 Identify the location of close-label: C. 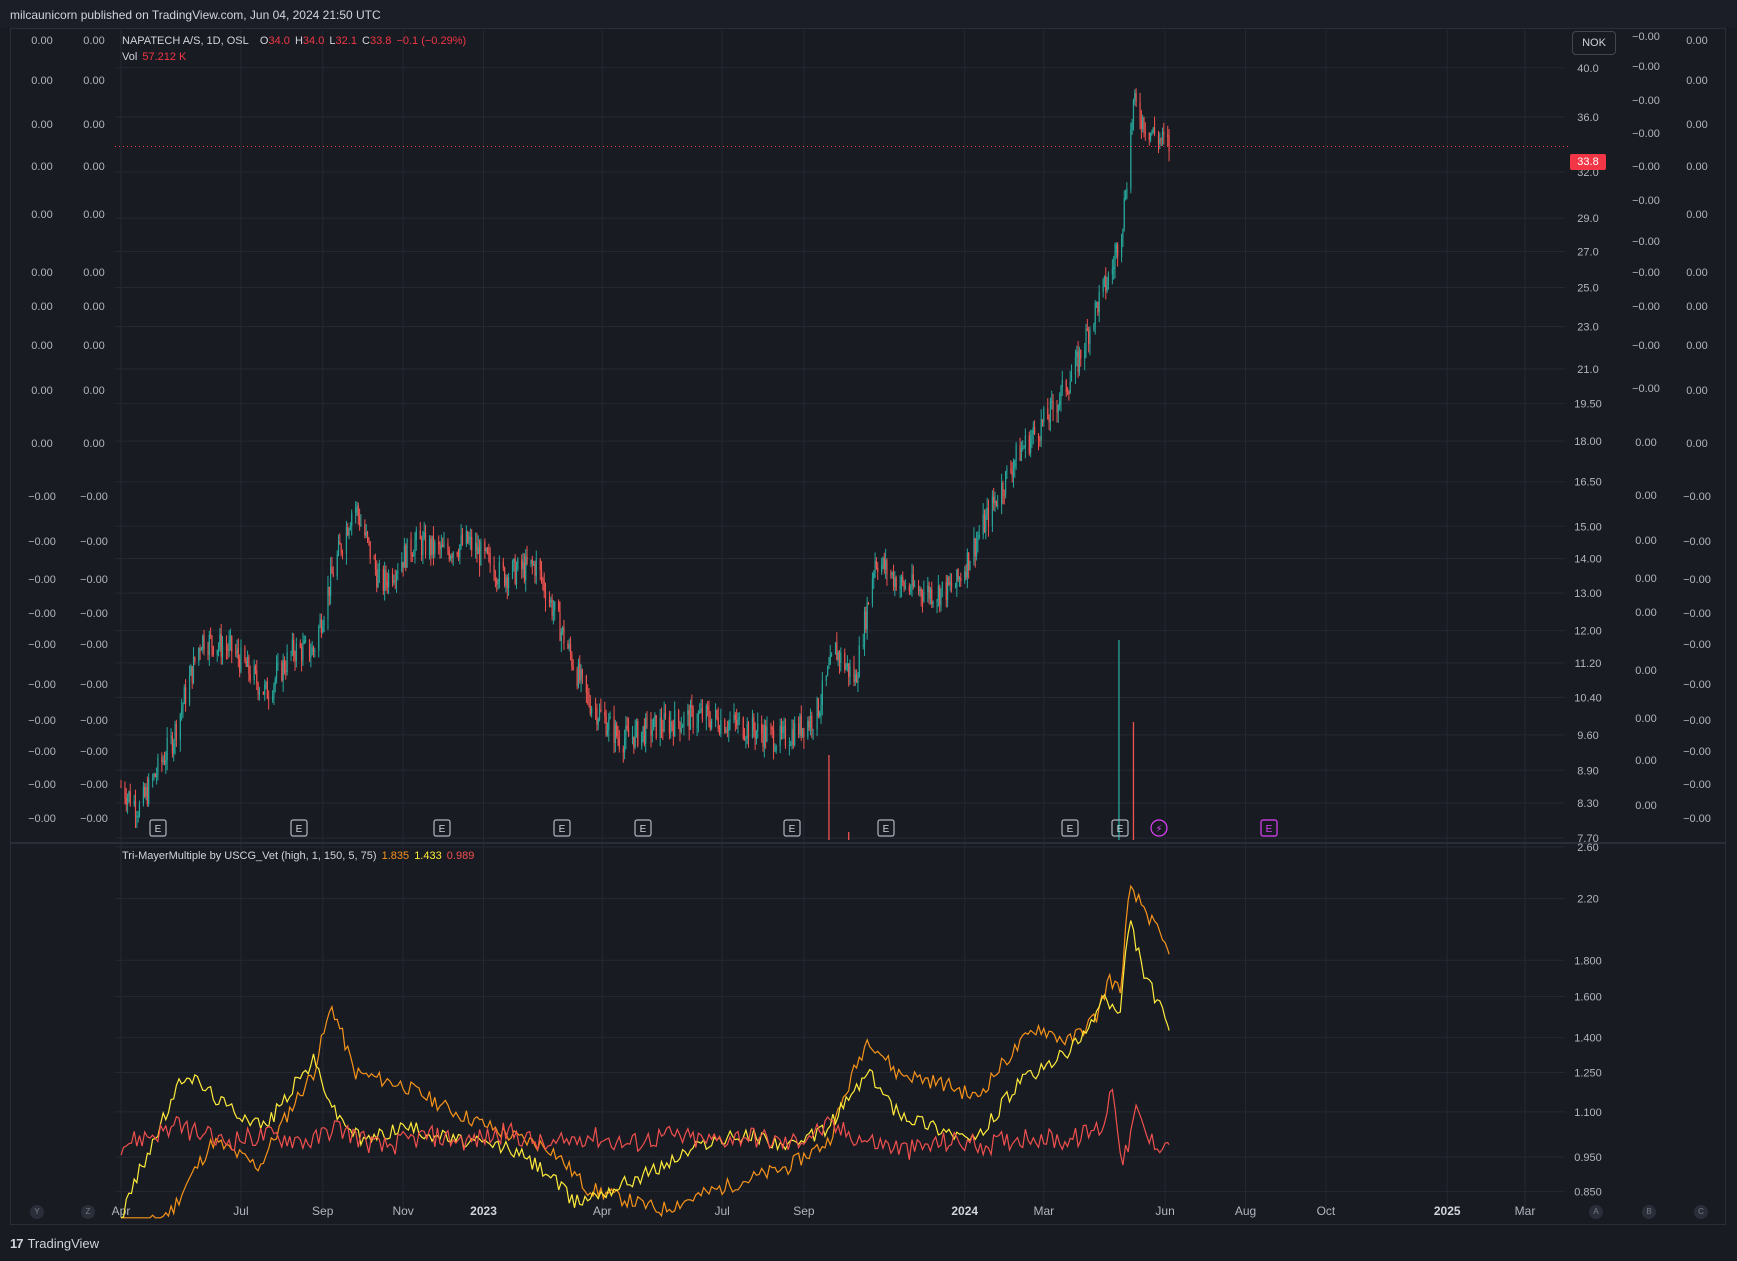
(366, 41).